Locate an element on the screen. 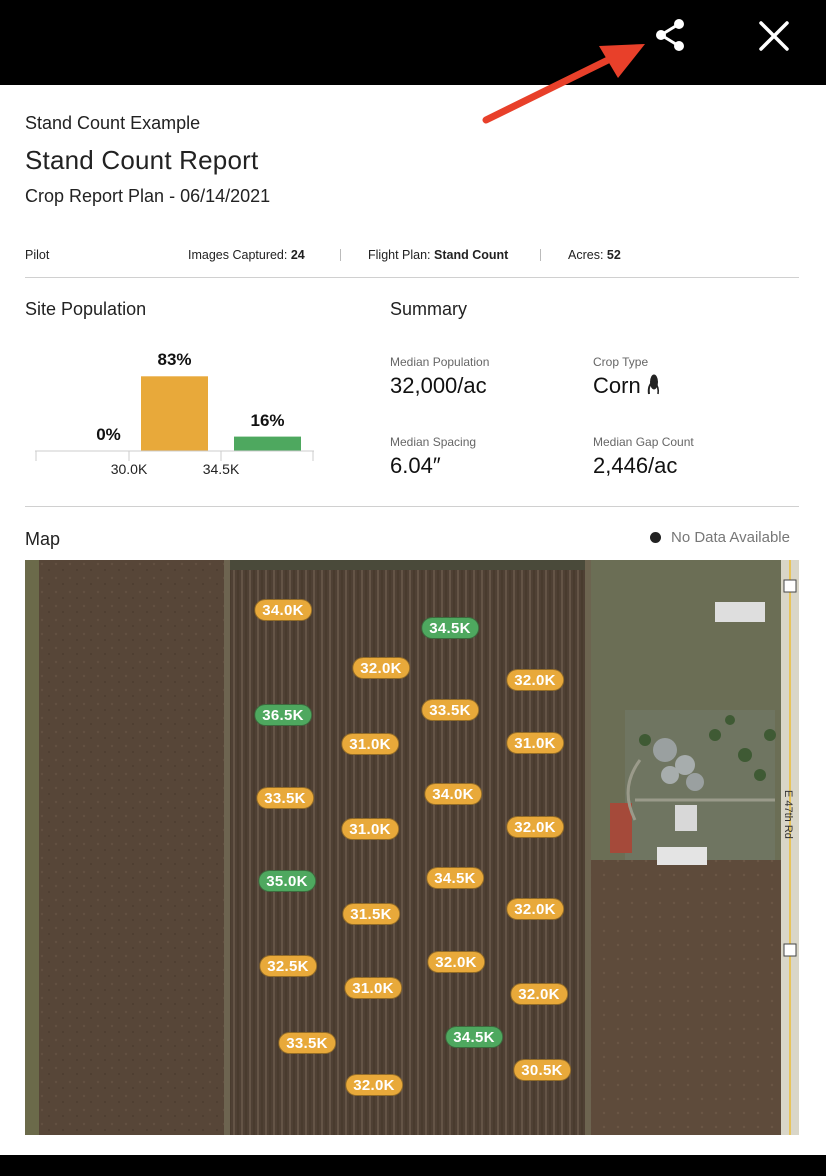 This screenshot has width=826, height=1176. images-captured: Images Captured: 24 is located at coordinates (246, 255).